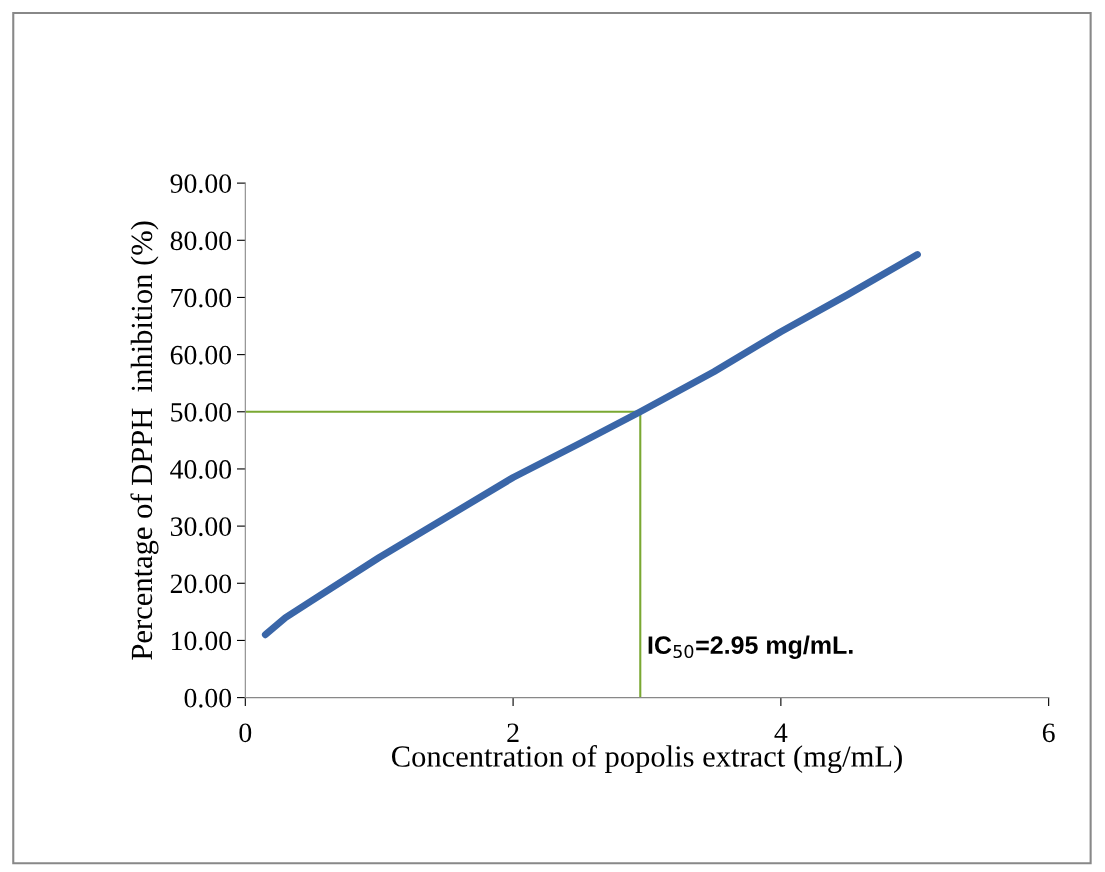 The width and height of the screenshot is (1105, 872). I want to click on y-tick-label: 10.00, so click(202, 641).